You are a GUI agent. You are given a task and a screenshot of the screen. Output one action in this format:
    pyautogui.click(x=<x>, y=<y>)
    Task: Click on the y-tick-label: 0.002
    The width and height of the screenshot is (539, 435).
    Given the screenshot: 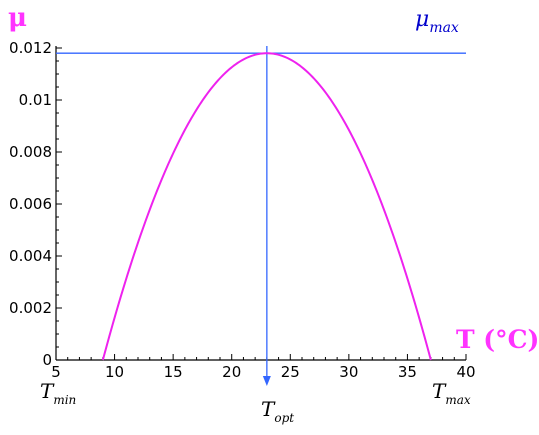 What is the action you would take?
    pyautogui.click(x=30, y=308)
    